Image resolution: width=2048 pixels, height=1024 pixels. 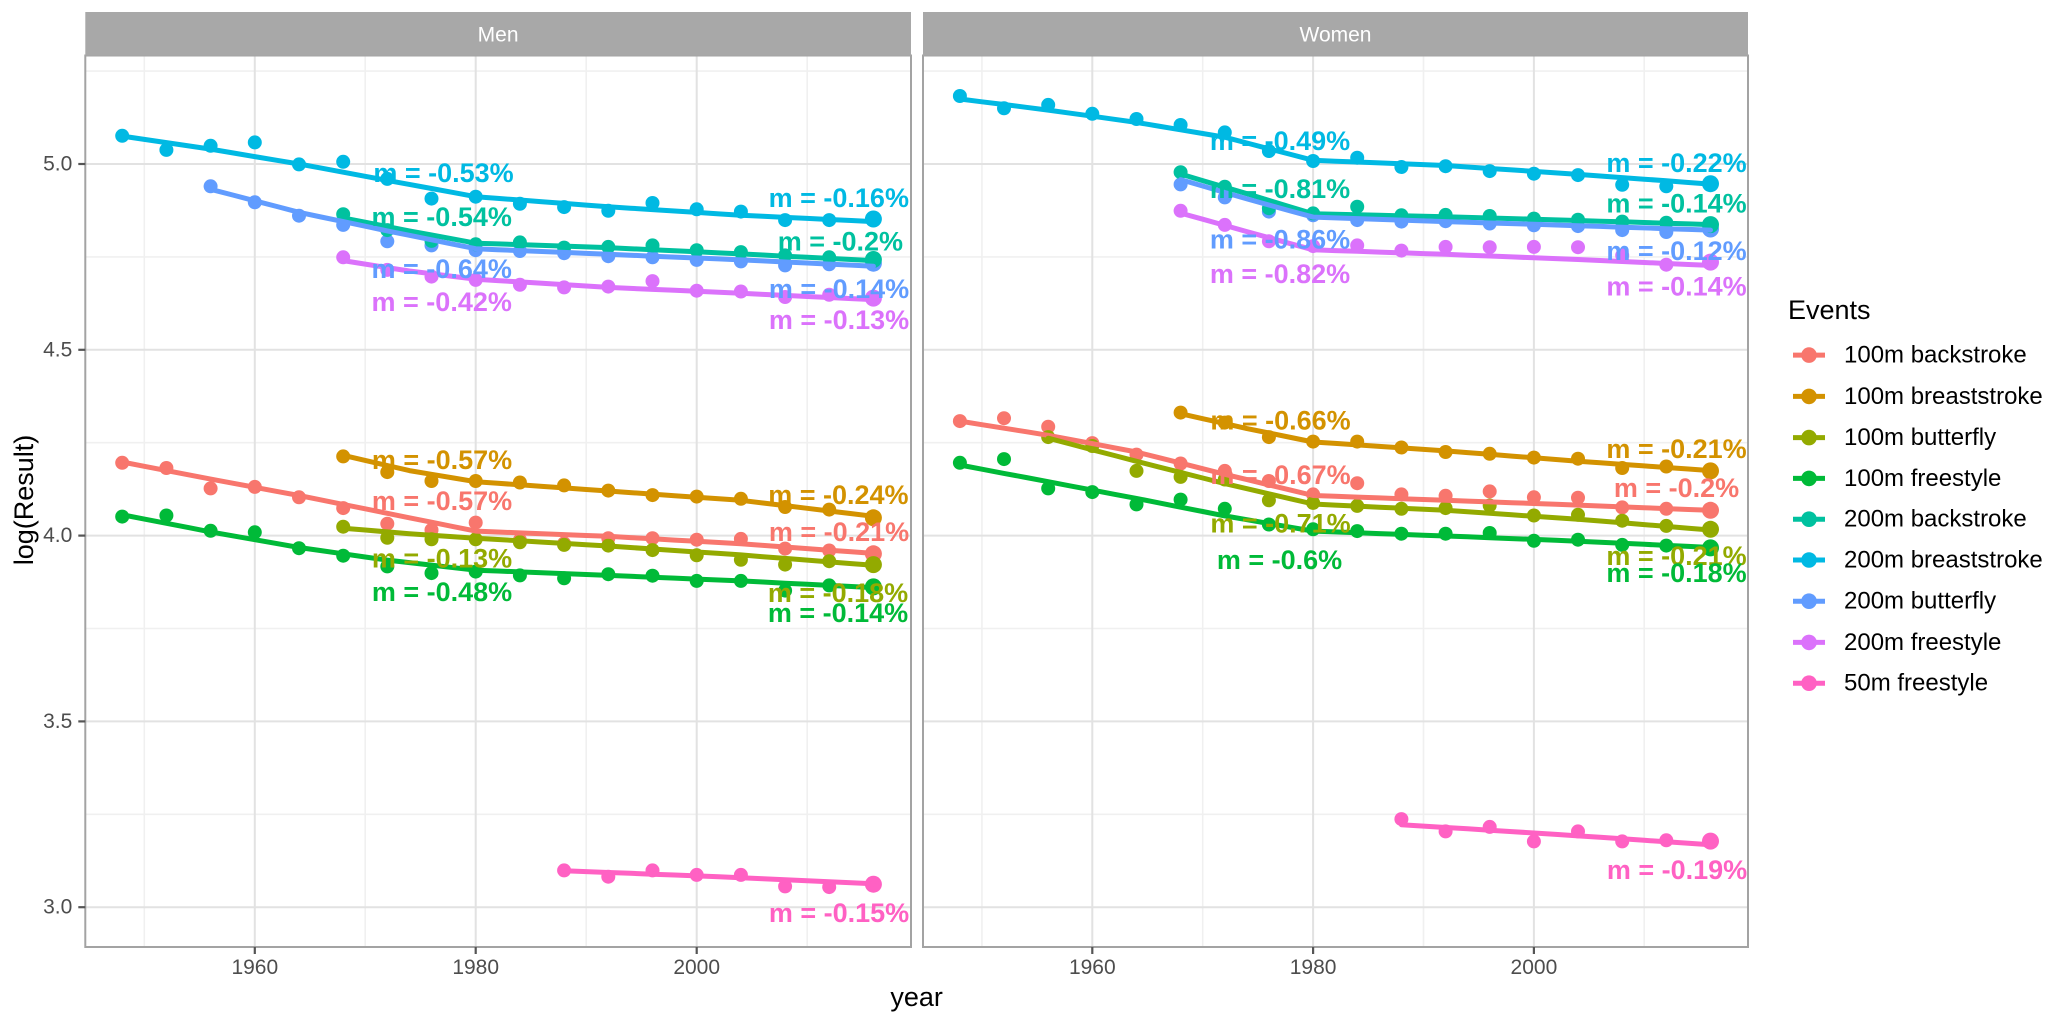 I want to click on svg-text: m = -0.15%, so click(x=839, y=913).